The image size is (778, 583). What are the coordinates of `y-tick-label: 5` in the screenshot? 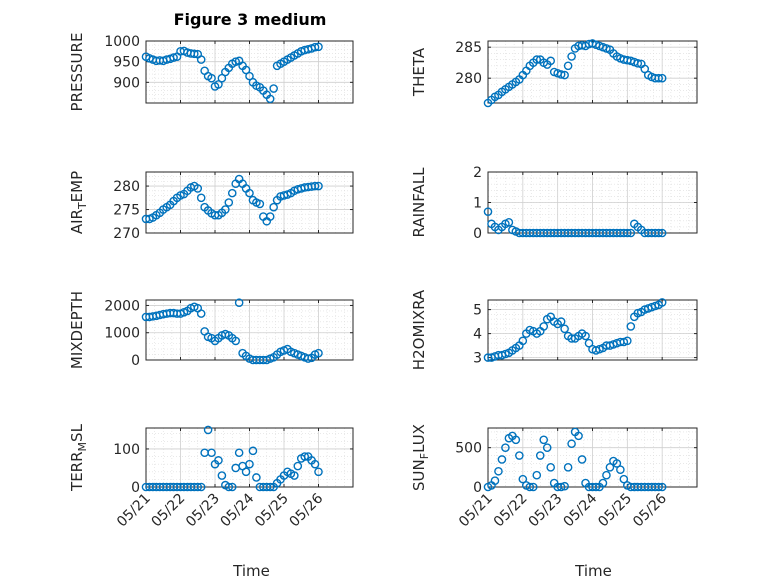 It's located at (477, 311).